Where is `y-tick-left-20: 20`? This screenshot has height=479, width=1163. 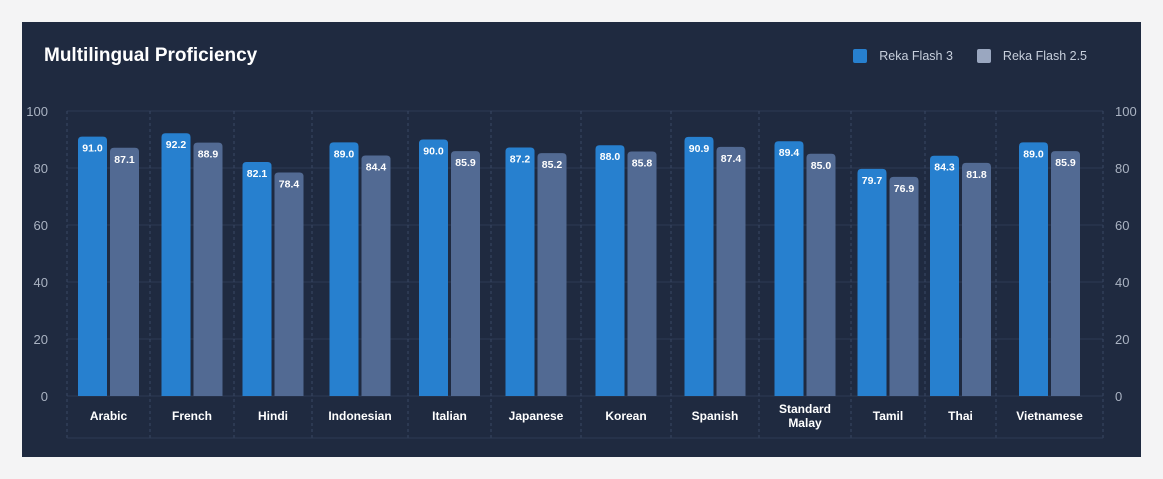 y-tick-left-20: 20 is located at coordinates (41, 339).